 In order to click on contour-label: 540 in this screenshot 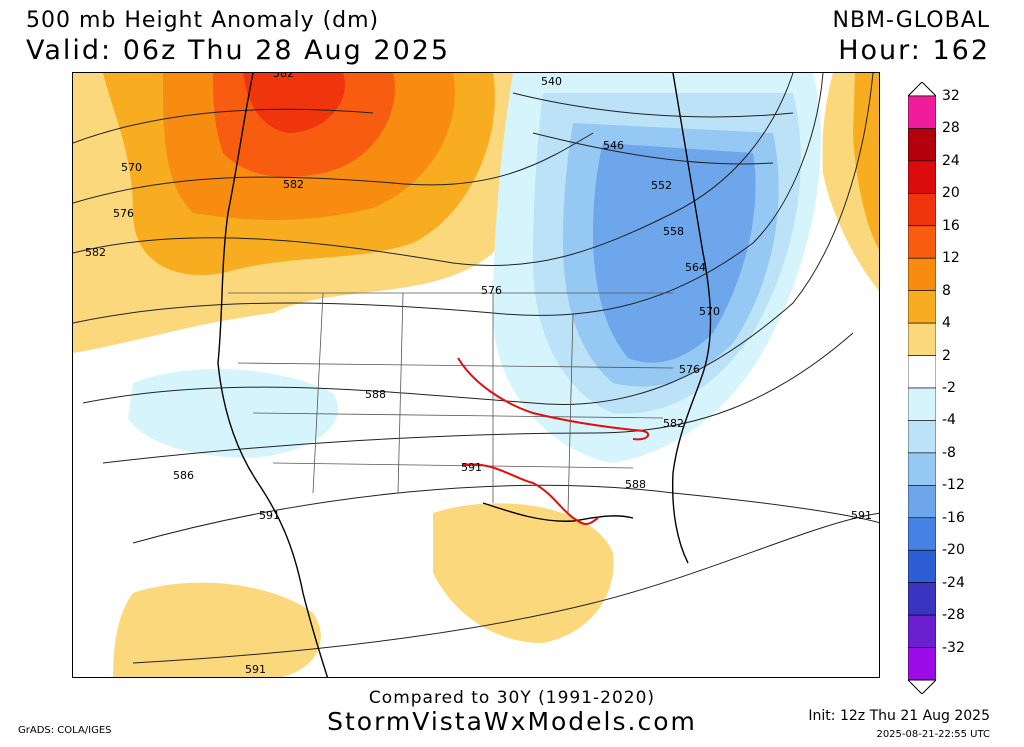, I will do `click(551, 81)`.